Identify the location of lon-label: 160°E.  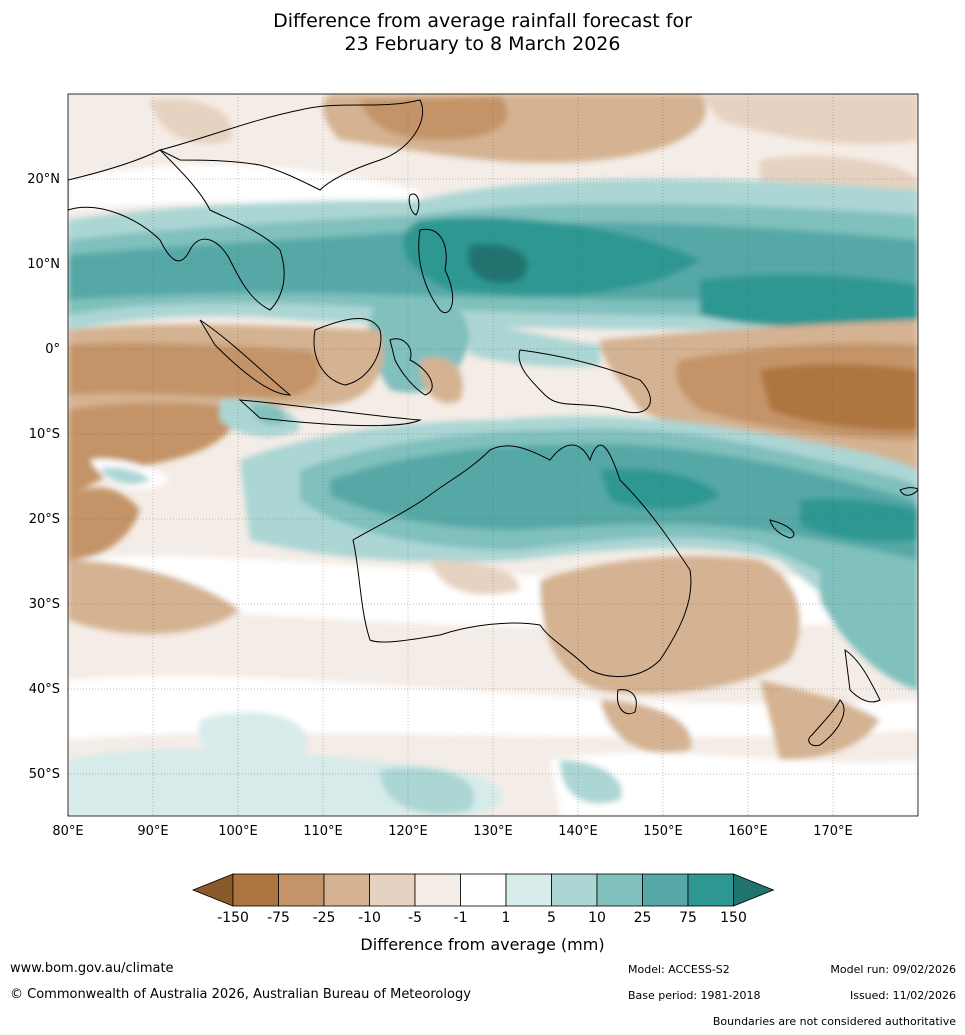
(748, 831).